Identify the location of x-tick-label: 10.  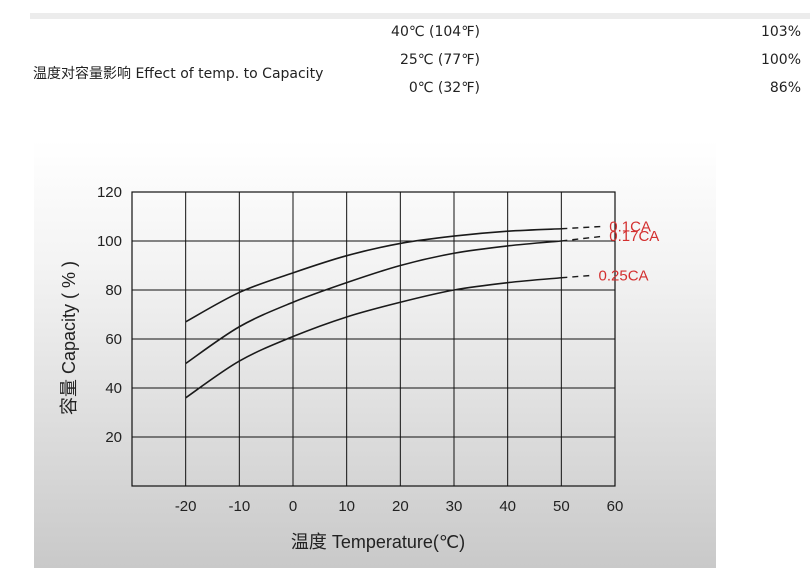
(346, 506).